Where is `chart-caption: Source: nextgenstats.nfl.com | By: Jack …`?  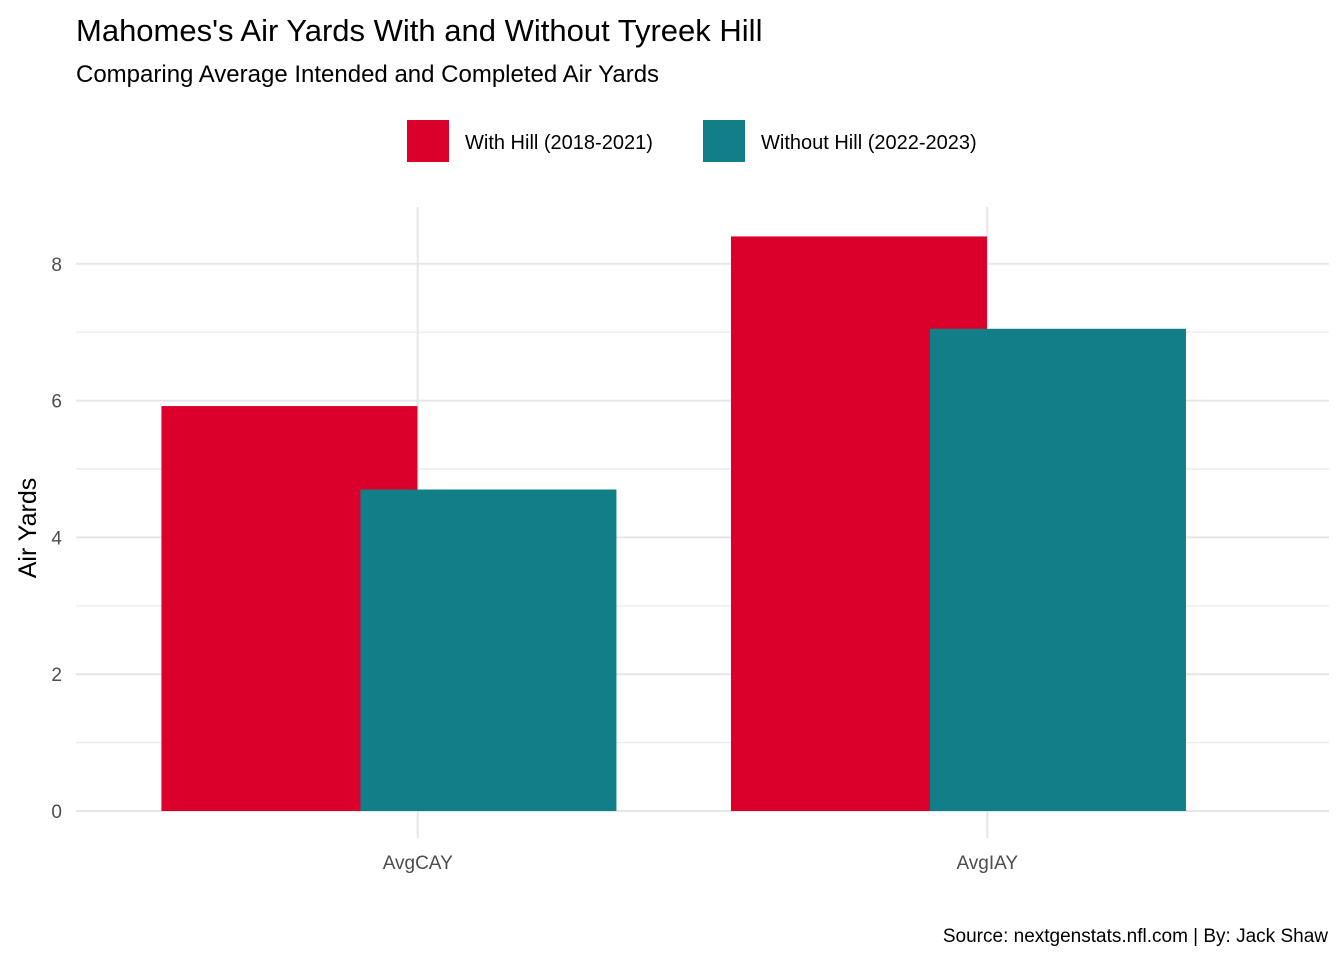
chart-caption: Source: nextgenstats.nfl.com | By: Jack … is located at coordinates (1135, 936).